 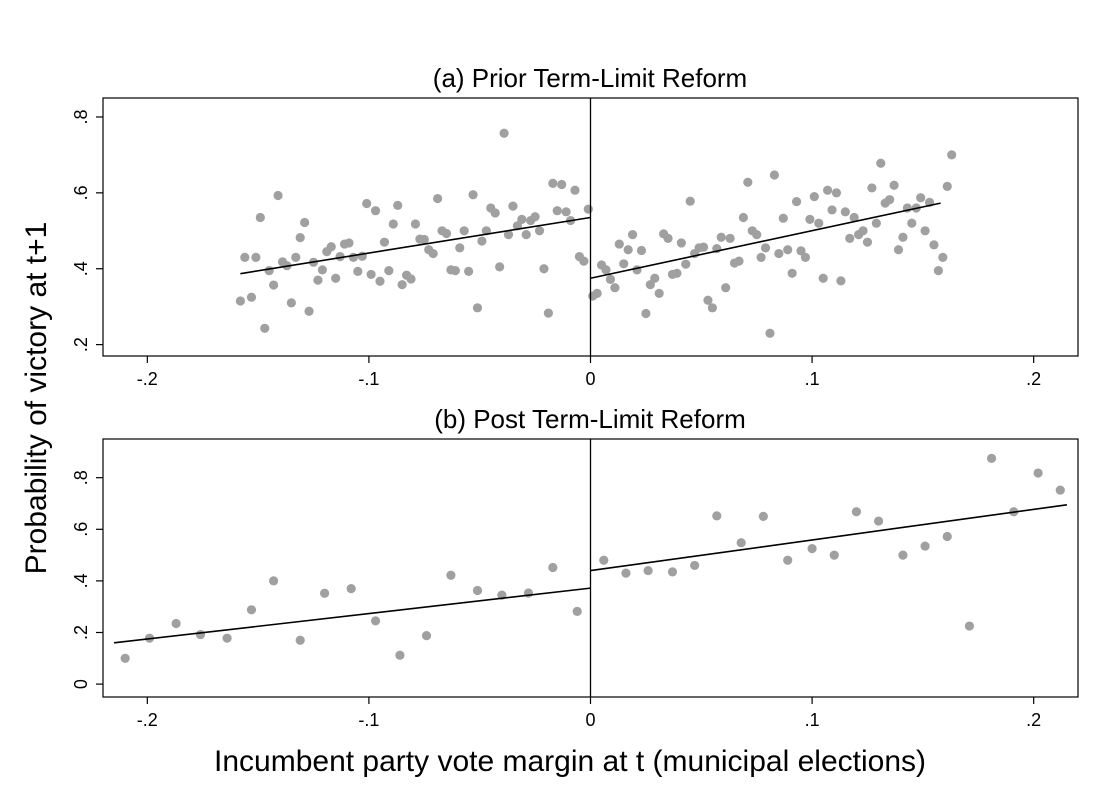 I want to click on x-tick-label: .2, so click(x=1033, y=379).